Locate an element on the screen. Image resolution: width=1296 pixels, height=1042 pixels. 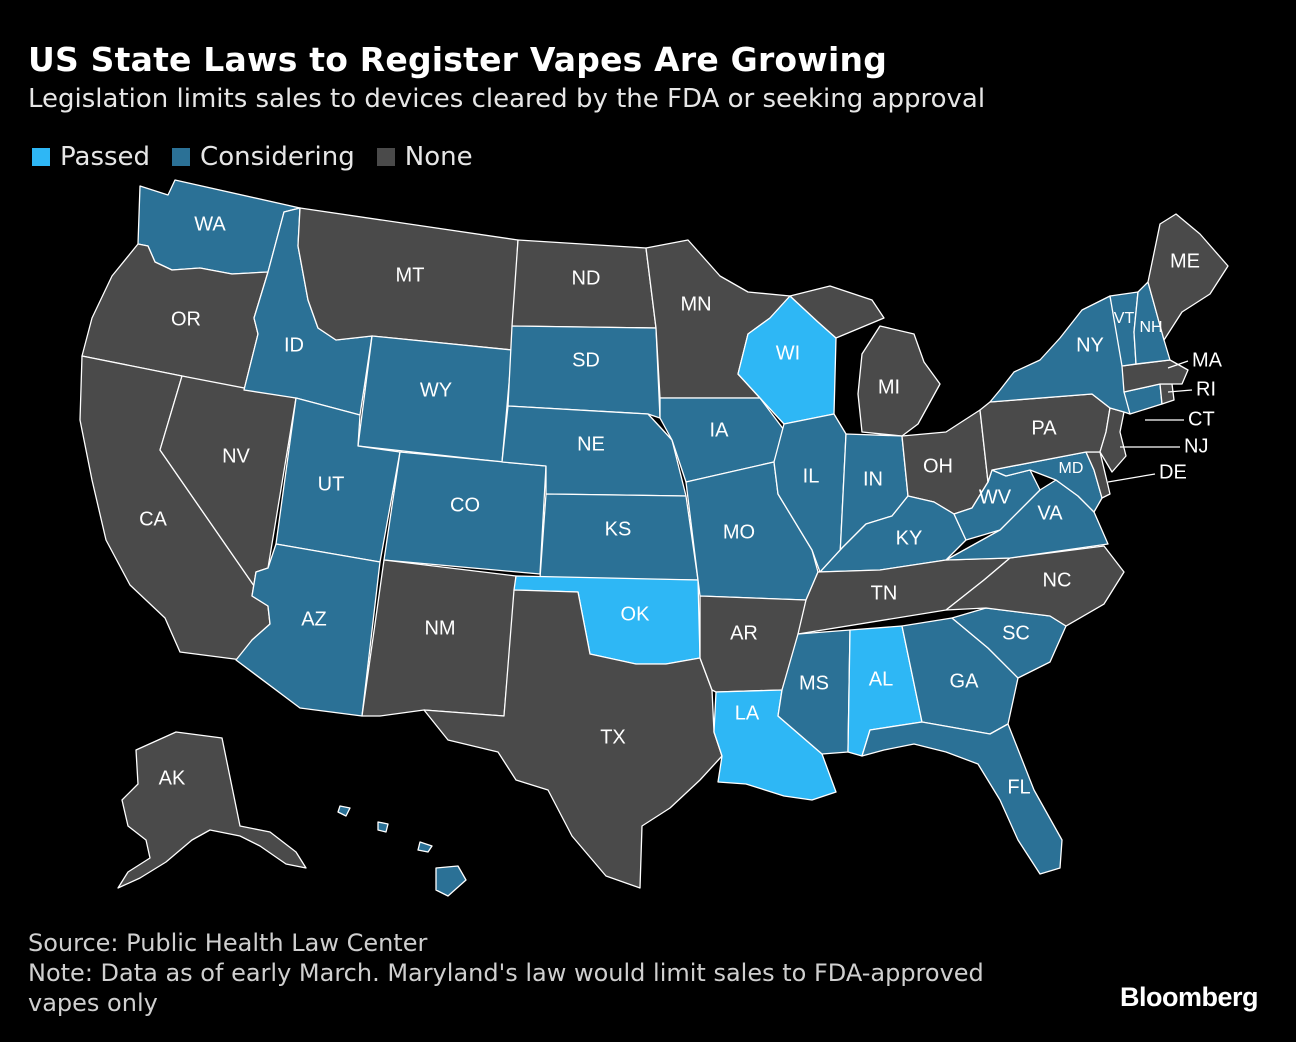
state-fl is located at coordinates (962, 798).